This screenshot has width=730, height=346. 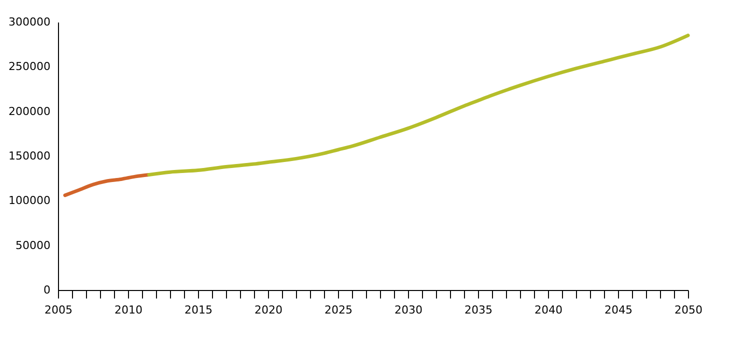 What do you see at coordinates (33, 245) in the screenshot?
I see `y-tick-label: 50000` at bounding box center [33, 245].